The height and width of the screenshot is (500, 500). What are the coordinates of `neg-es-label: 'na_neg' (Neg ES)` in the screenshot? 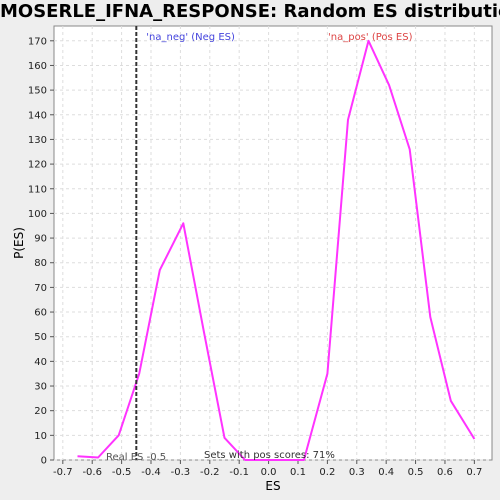 It's located at (190, 37).